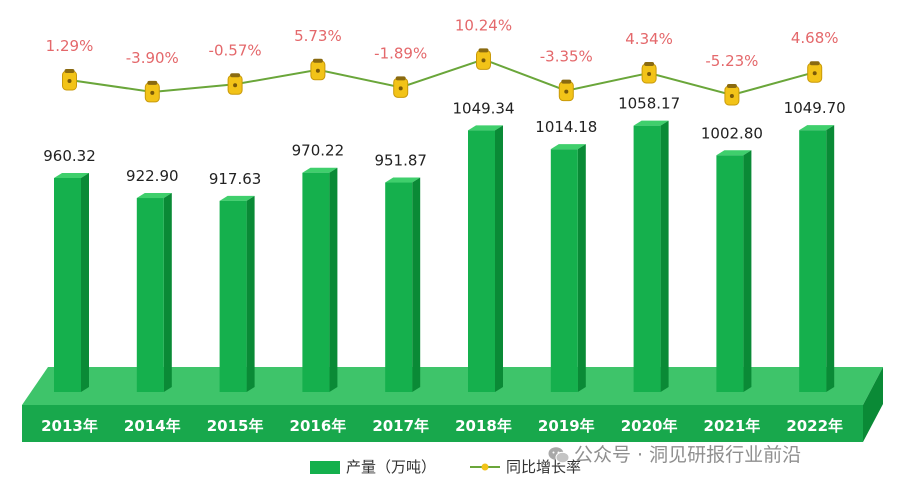 This screenshot has height=487, width=899. I want to click on legend-bar-swatch, so click(325, 467).